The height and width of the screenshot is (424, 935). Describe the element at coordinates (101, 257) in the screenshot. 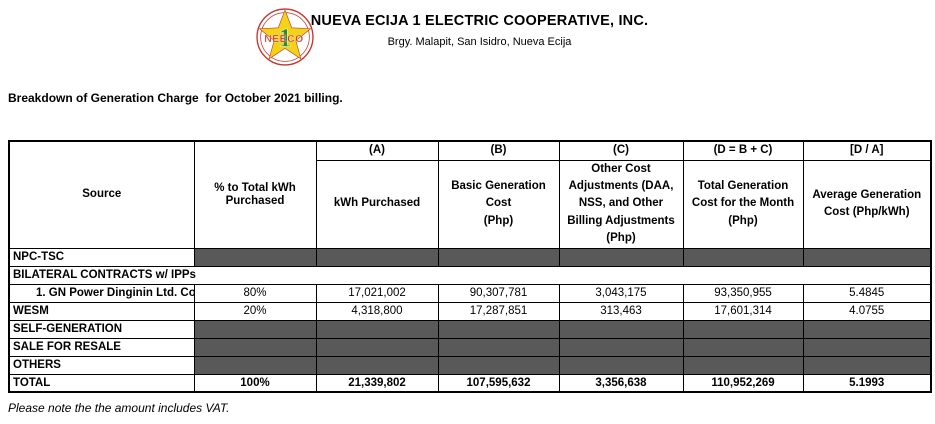

I see `row-label: NPC-TSC` at that location.